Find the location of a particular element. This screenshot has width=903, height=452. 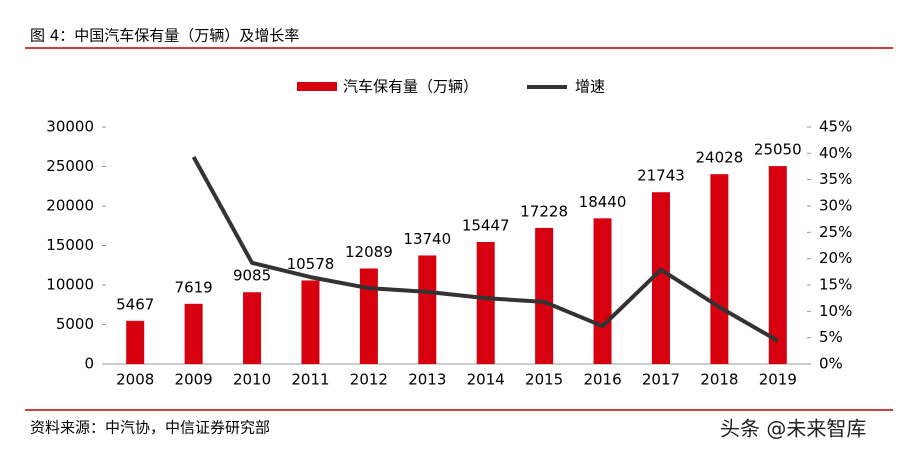

data-label: 5467 is located at coordinates (135, 304).